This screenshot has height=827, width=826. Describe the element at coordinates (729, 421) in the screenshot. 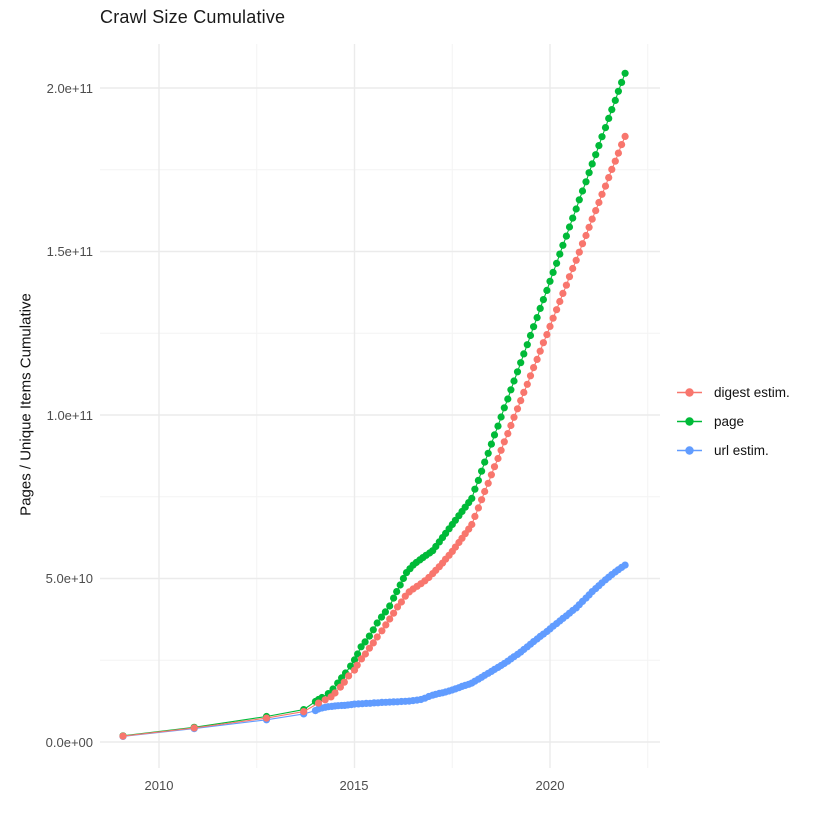

I see `legend-label: page` at that location.